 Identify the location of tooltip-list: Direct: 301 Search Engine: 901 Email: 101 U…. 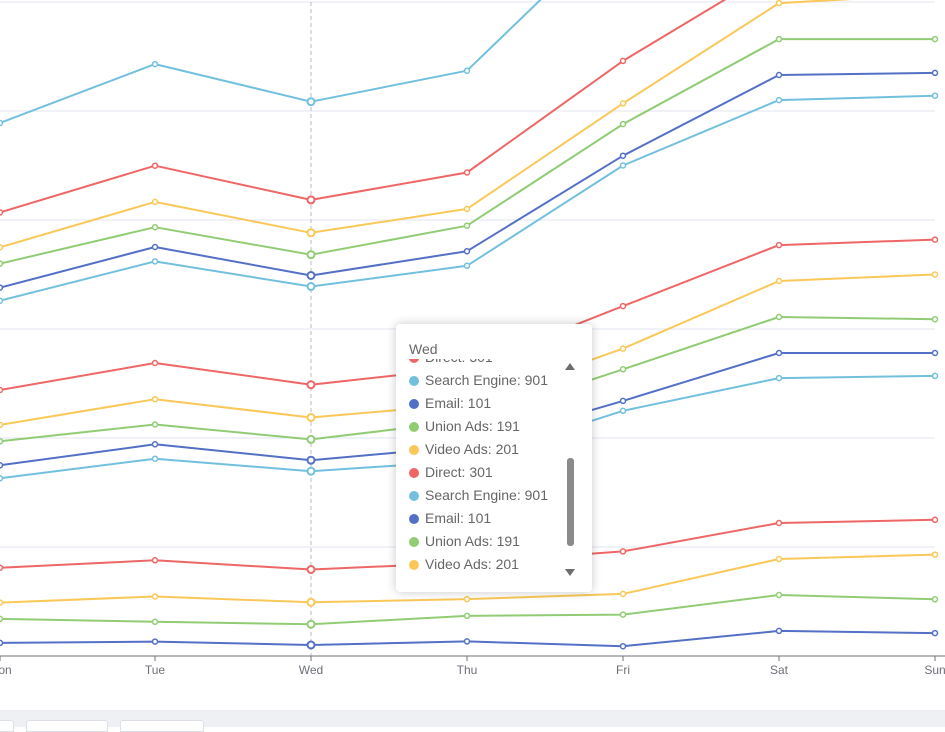
(478, 467).